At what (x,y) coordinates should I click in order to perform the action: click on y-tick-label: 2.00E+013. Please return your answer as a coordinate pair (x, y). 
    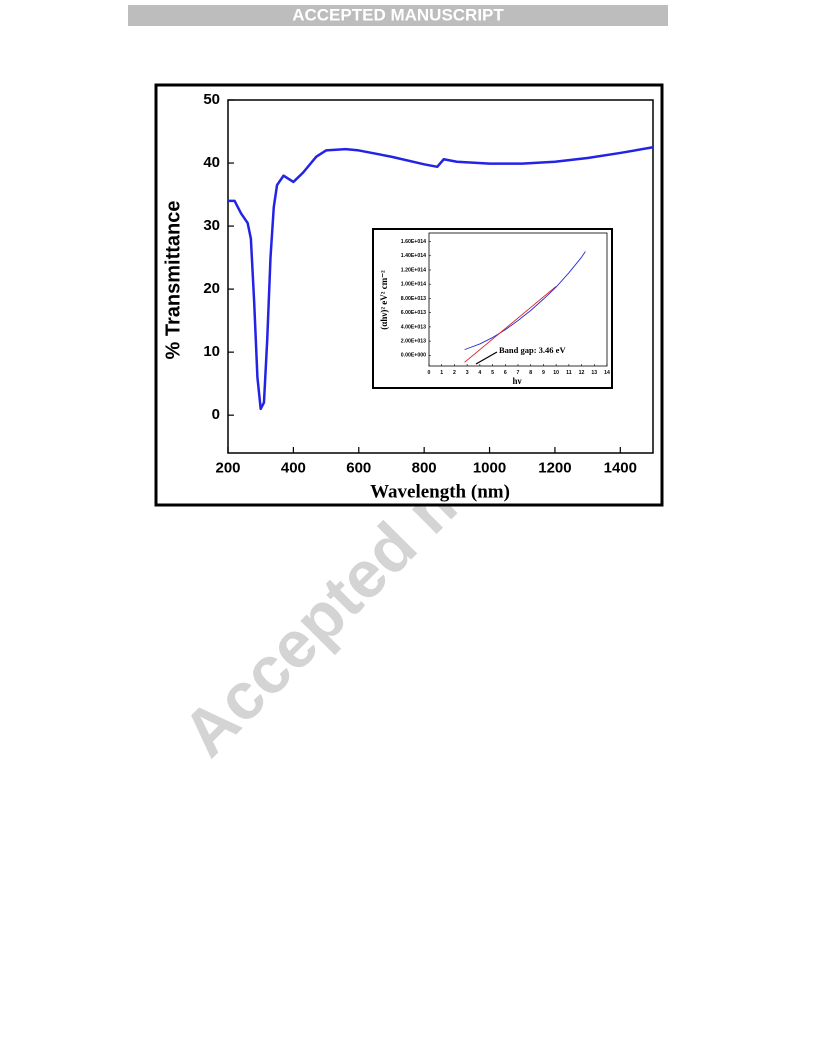
    Looking at the image, I should click on (413, 341).